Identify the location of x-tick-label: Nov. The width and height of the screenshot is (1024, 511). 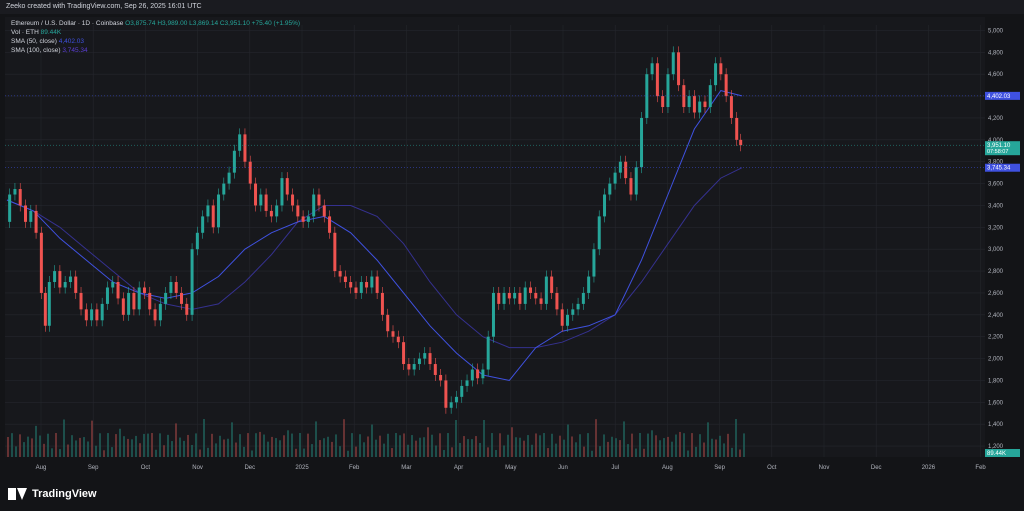
(824, 468).